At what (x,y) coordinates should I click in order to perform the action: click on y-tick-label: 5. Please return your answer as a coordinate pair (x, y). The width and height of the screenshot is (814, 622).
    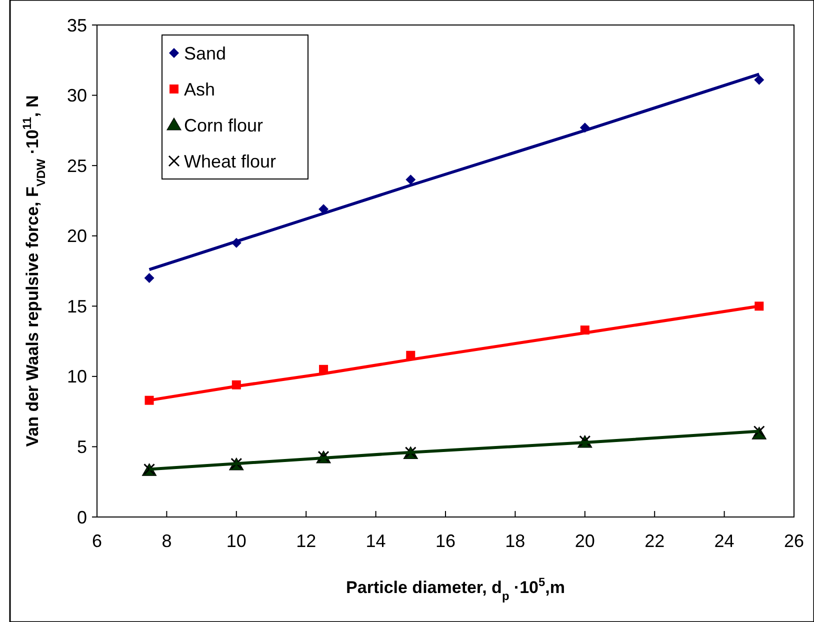
    Looking at the image, I should click on (81, 447).